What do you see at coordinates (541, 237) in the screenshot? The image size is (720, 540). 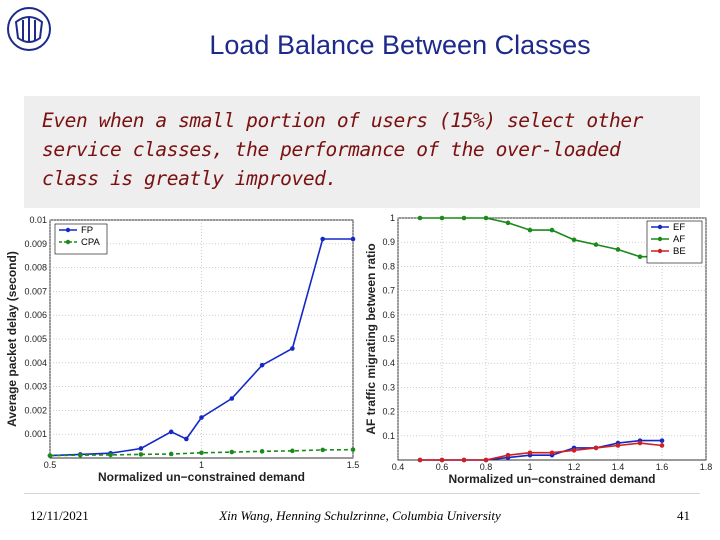 I see `series-line-af` at bounding box center [541, 237].